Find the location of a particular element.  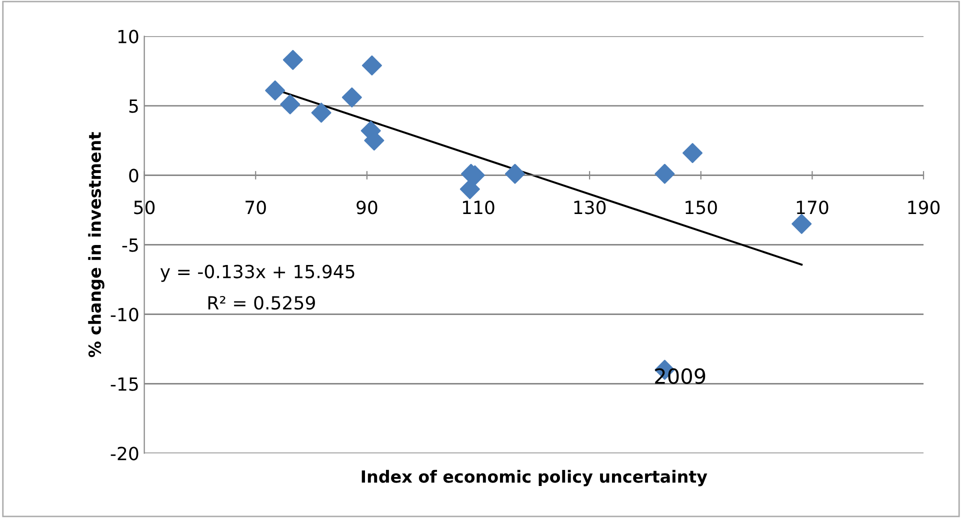

x-tick-label: 170 is located at coordinates (812, 207).